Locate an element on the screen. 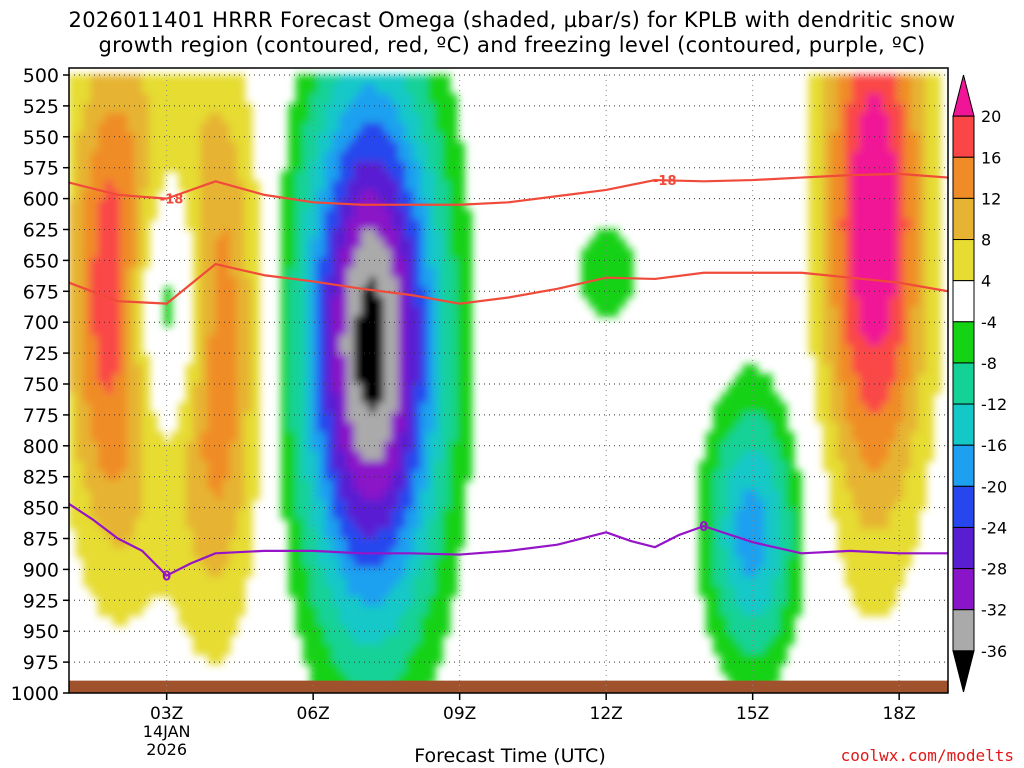 Image resolution: width=1024 pixels, height=768 pixels. y-tick-label: 600 is located at coordinates (41, 200).